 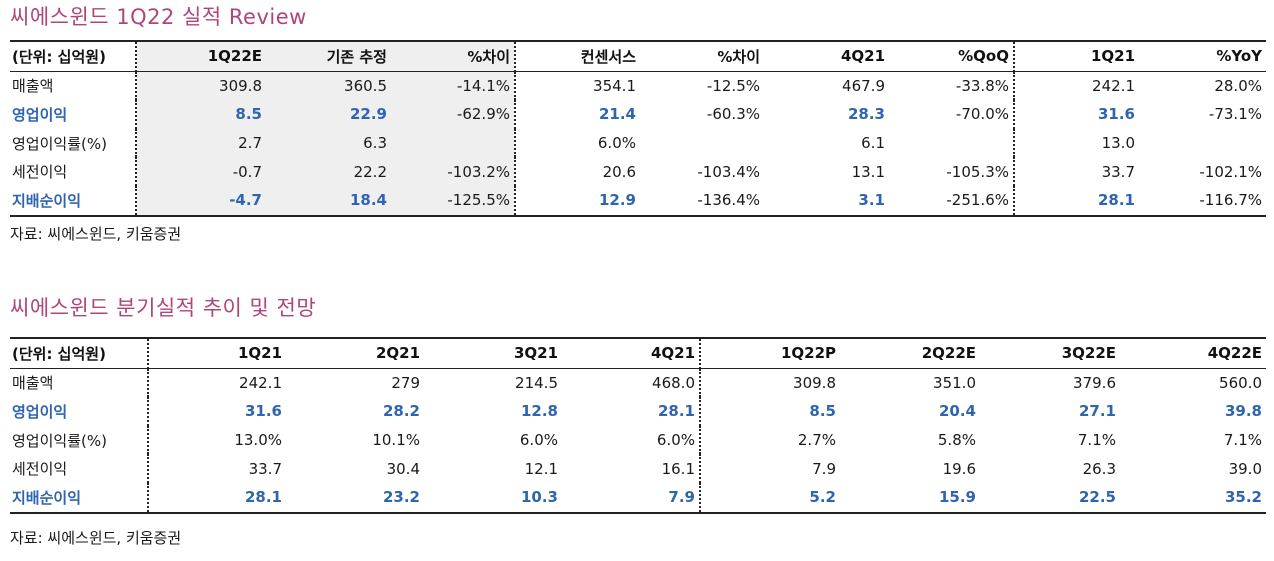 I want to click on table-cell: 7.9, so click(x=631, y=497).